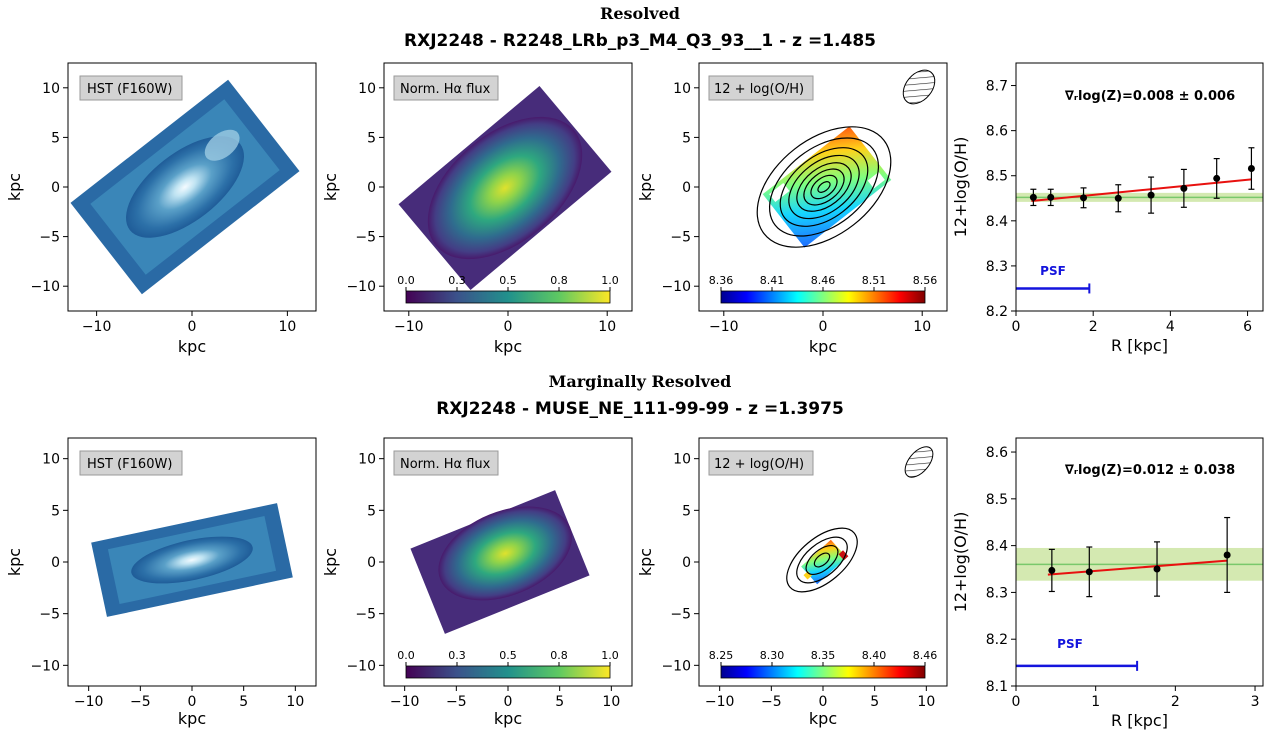  What do you see at coordinates (14, 187) in the screenshot?
I see `row1-hst-ylabel: kpc` at bounding box center [14, 187].